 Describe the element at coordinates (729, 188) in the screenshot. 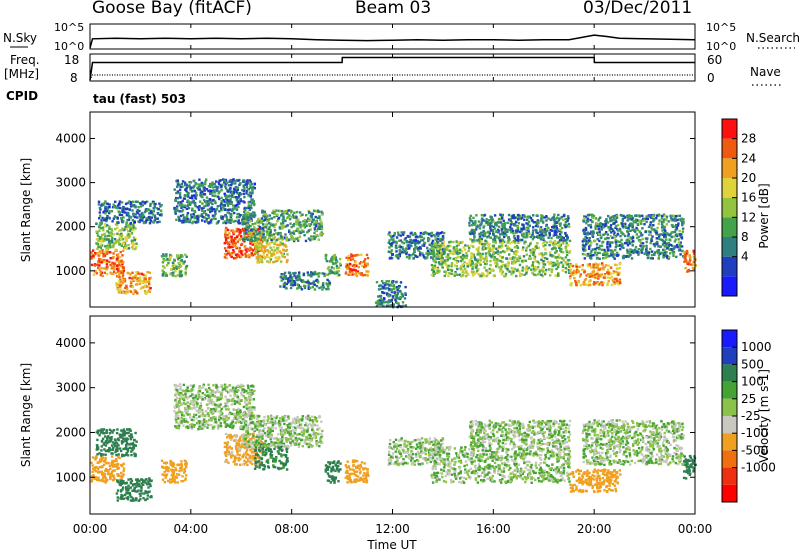

I see `colorbar-block` at that location.